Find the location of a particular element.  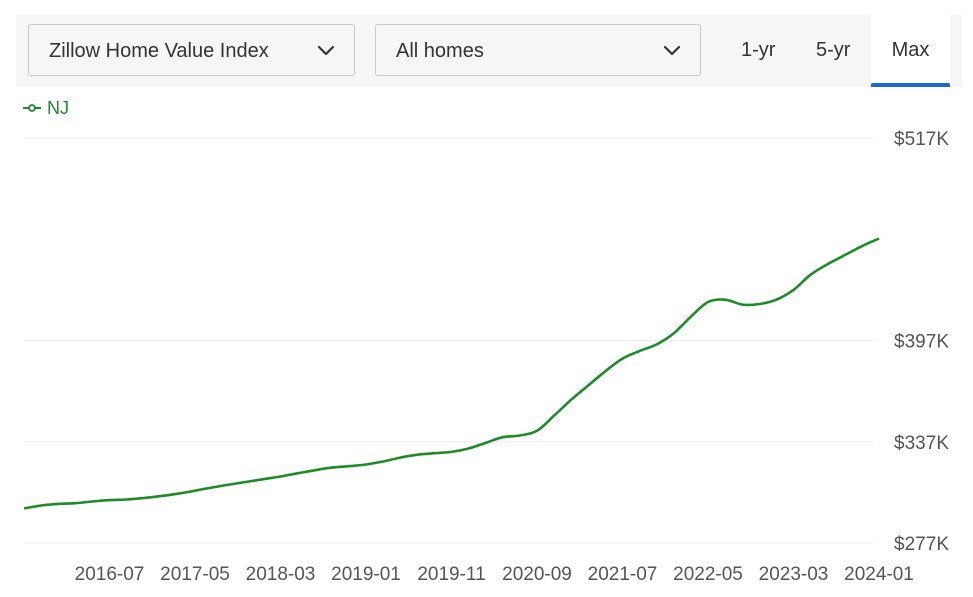

x-tick-label: 2017-05 is located at coordinates (195, 574).